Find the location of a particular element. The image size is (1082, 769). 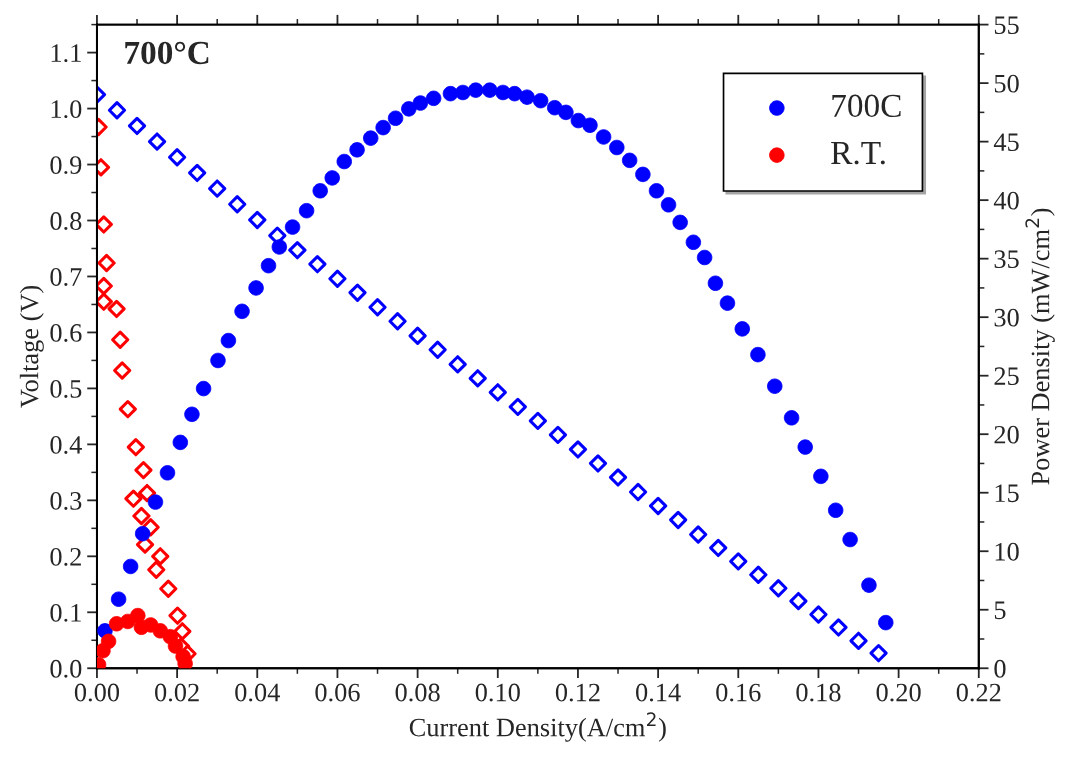

y-tick-label: 1.1 is located at coordinates (66, 53).